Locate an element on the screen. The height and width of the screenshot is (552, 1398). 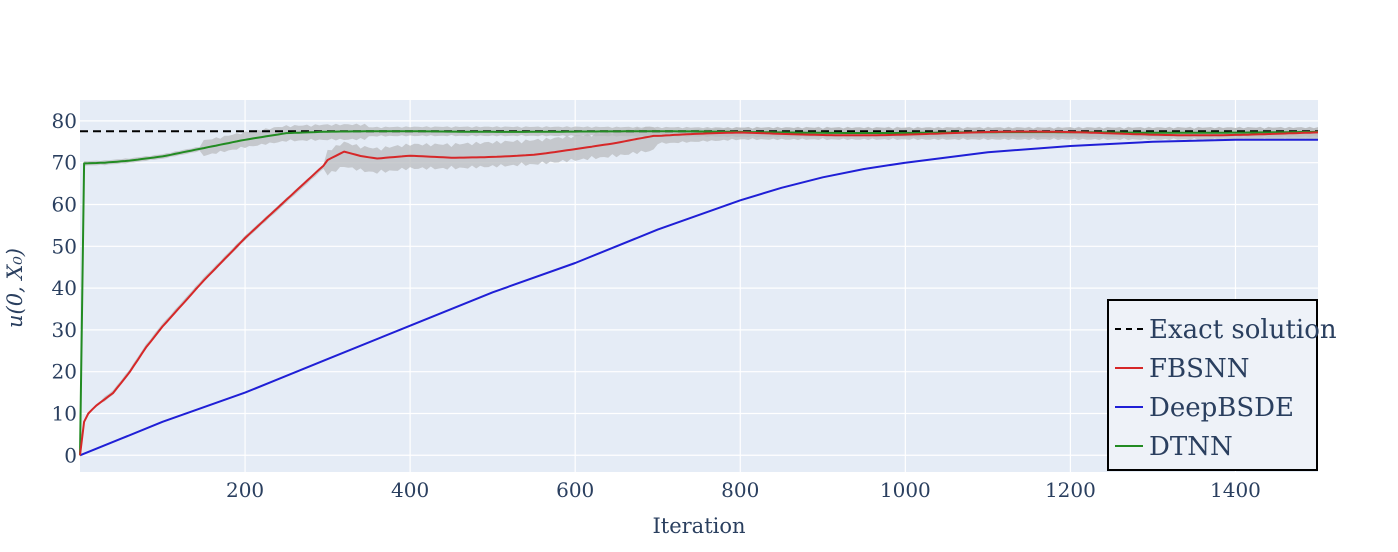
y-tick-label: 0 is located at coordinates (70, 455).